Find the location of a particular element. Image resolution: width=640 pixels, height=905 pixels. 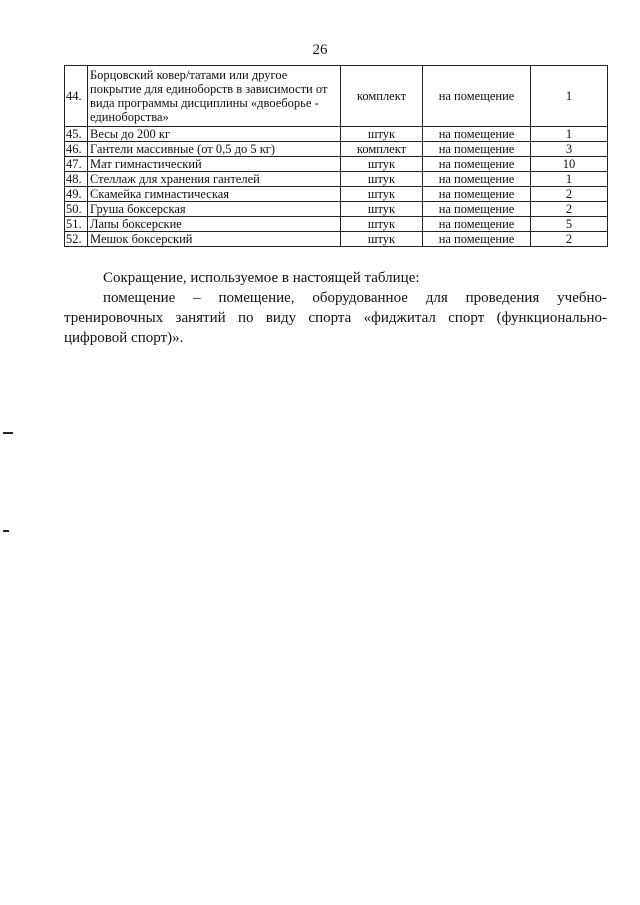

row-number: 45. is located at coordinates (76, 134).